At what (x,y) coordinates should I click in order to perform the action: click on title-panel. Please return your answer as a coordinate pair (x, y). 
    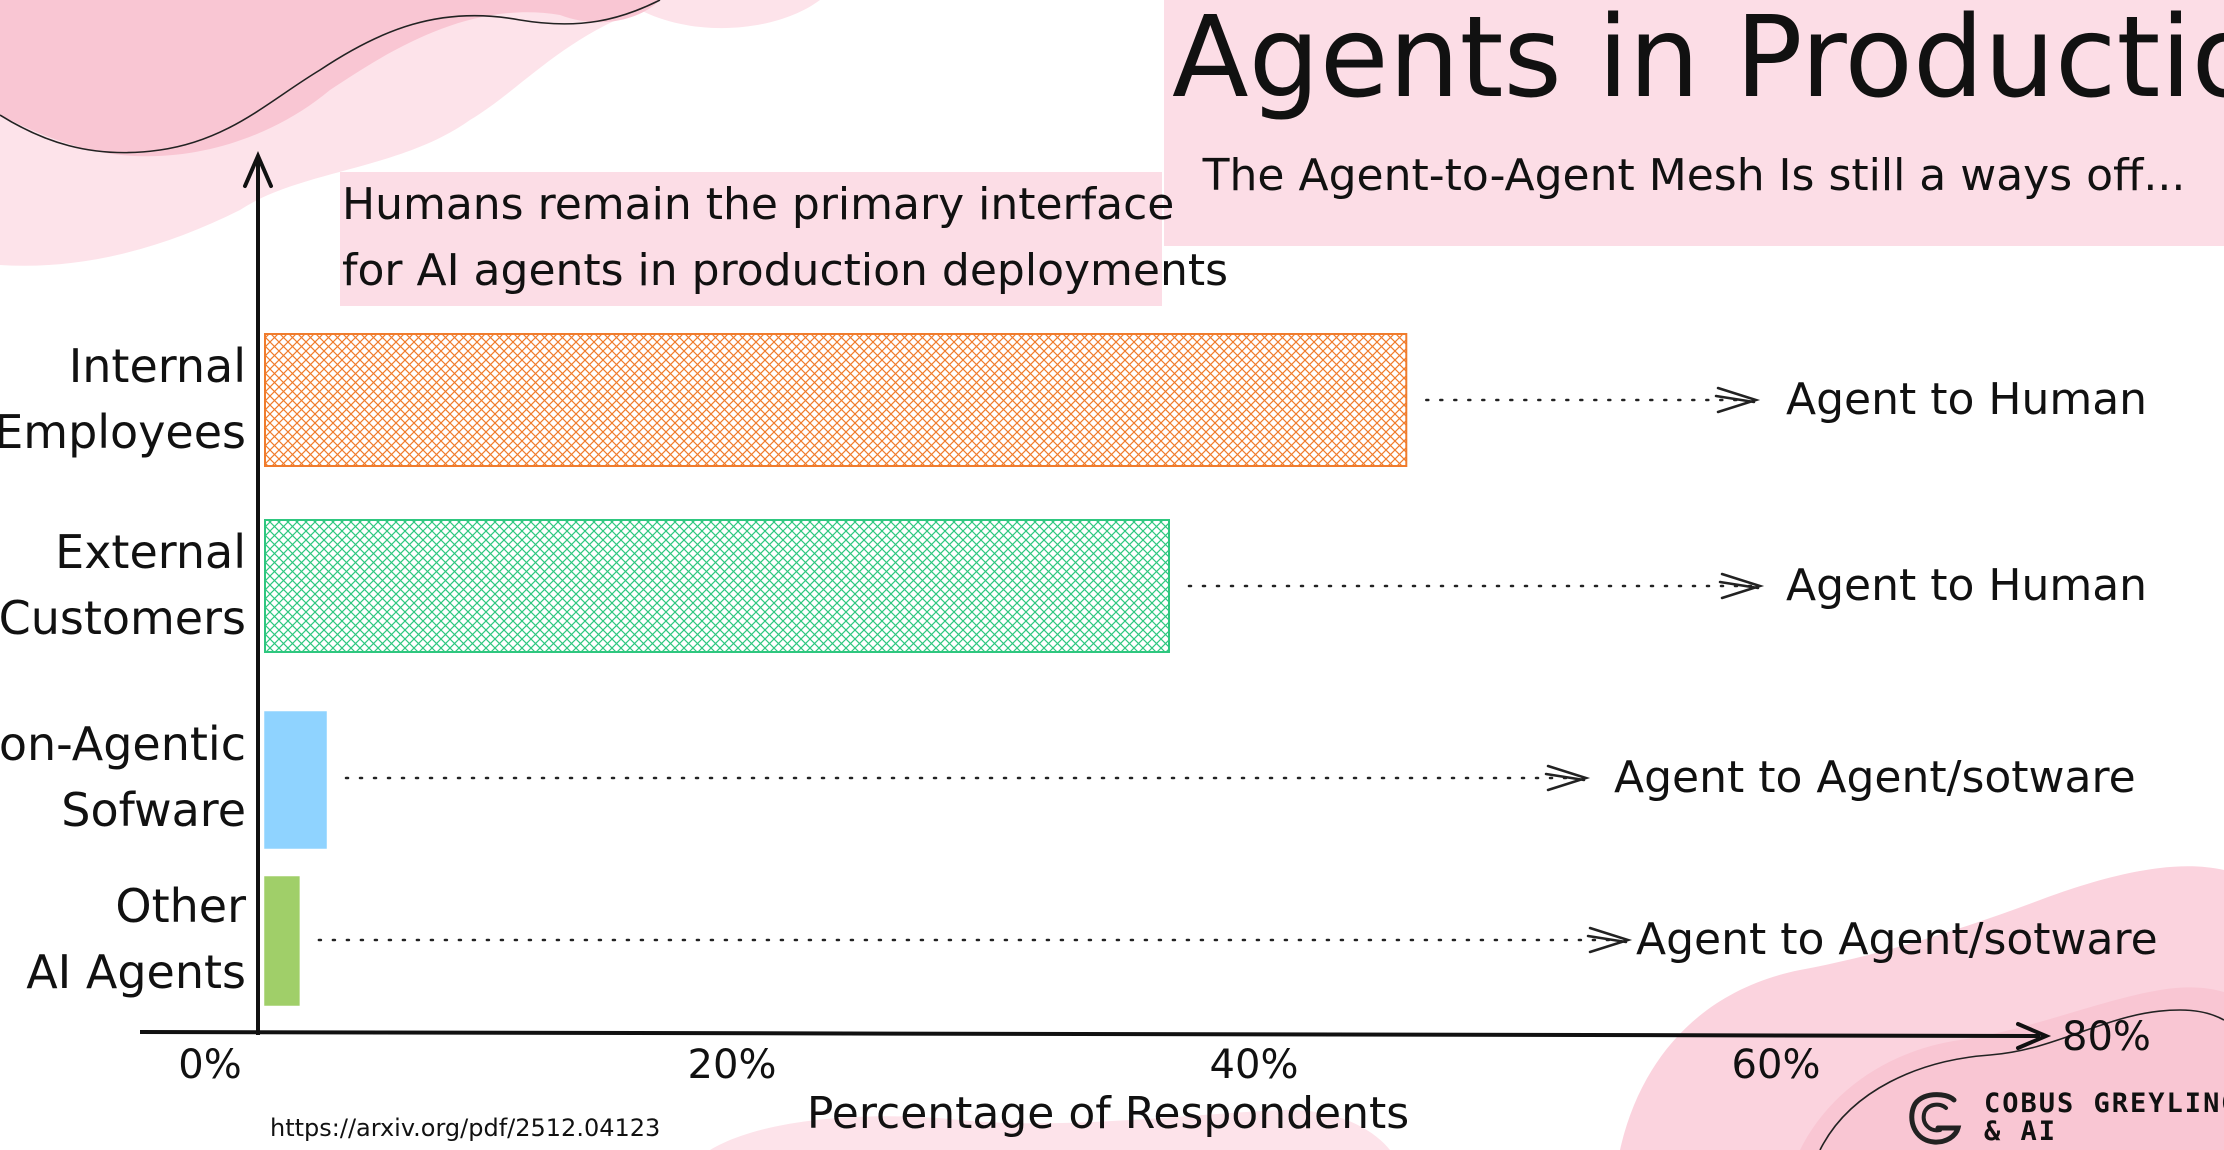
    Looking at the image, I should click on (1694, 123).